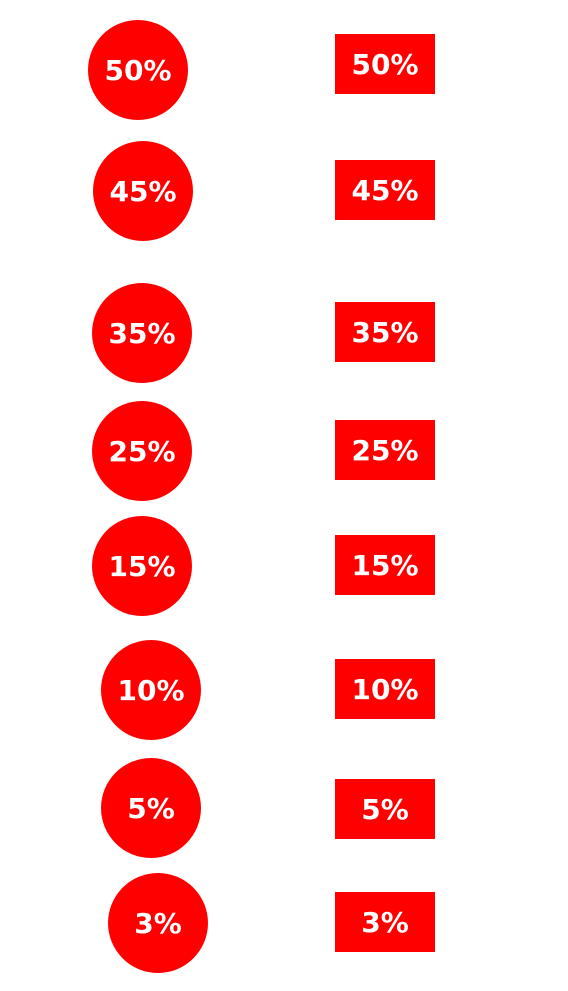 This screenshot has width=568, height=991. I want to click on discount-rect-badge-50: 50%, so click(385, 64).